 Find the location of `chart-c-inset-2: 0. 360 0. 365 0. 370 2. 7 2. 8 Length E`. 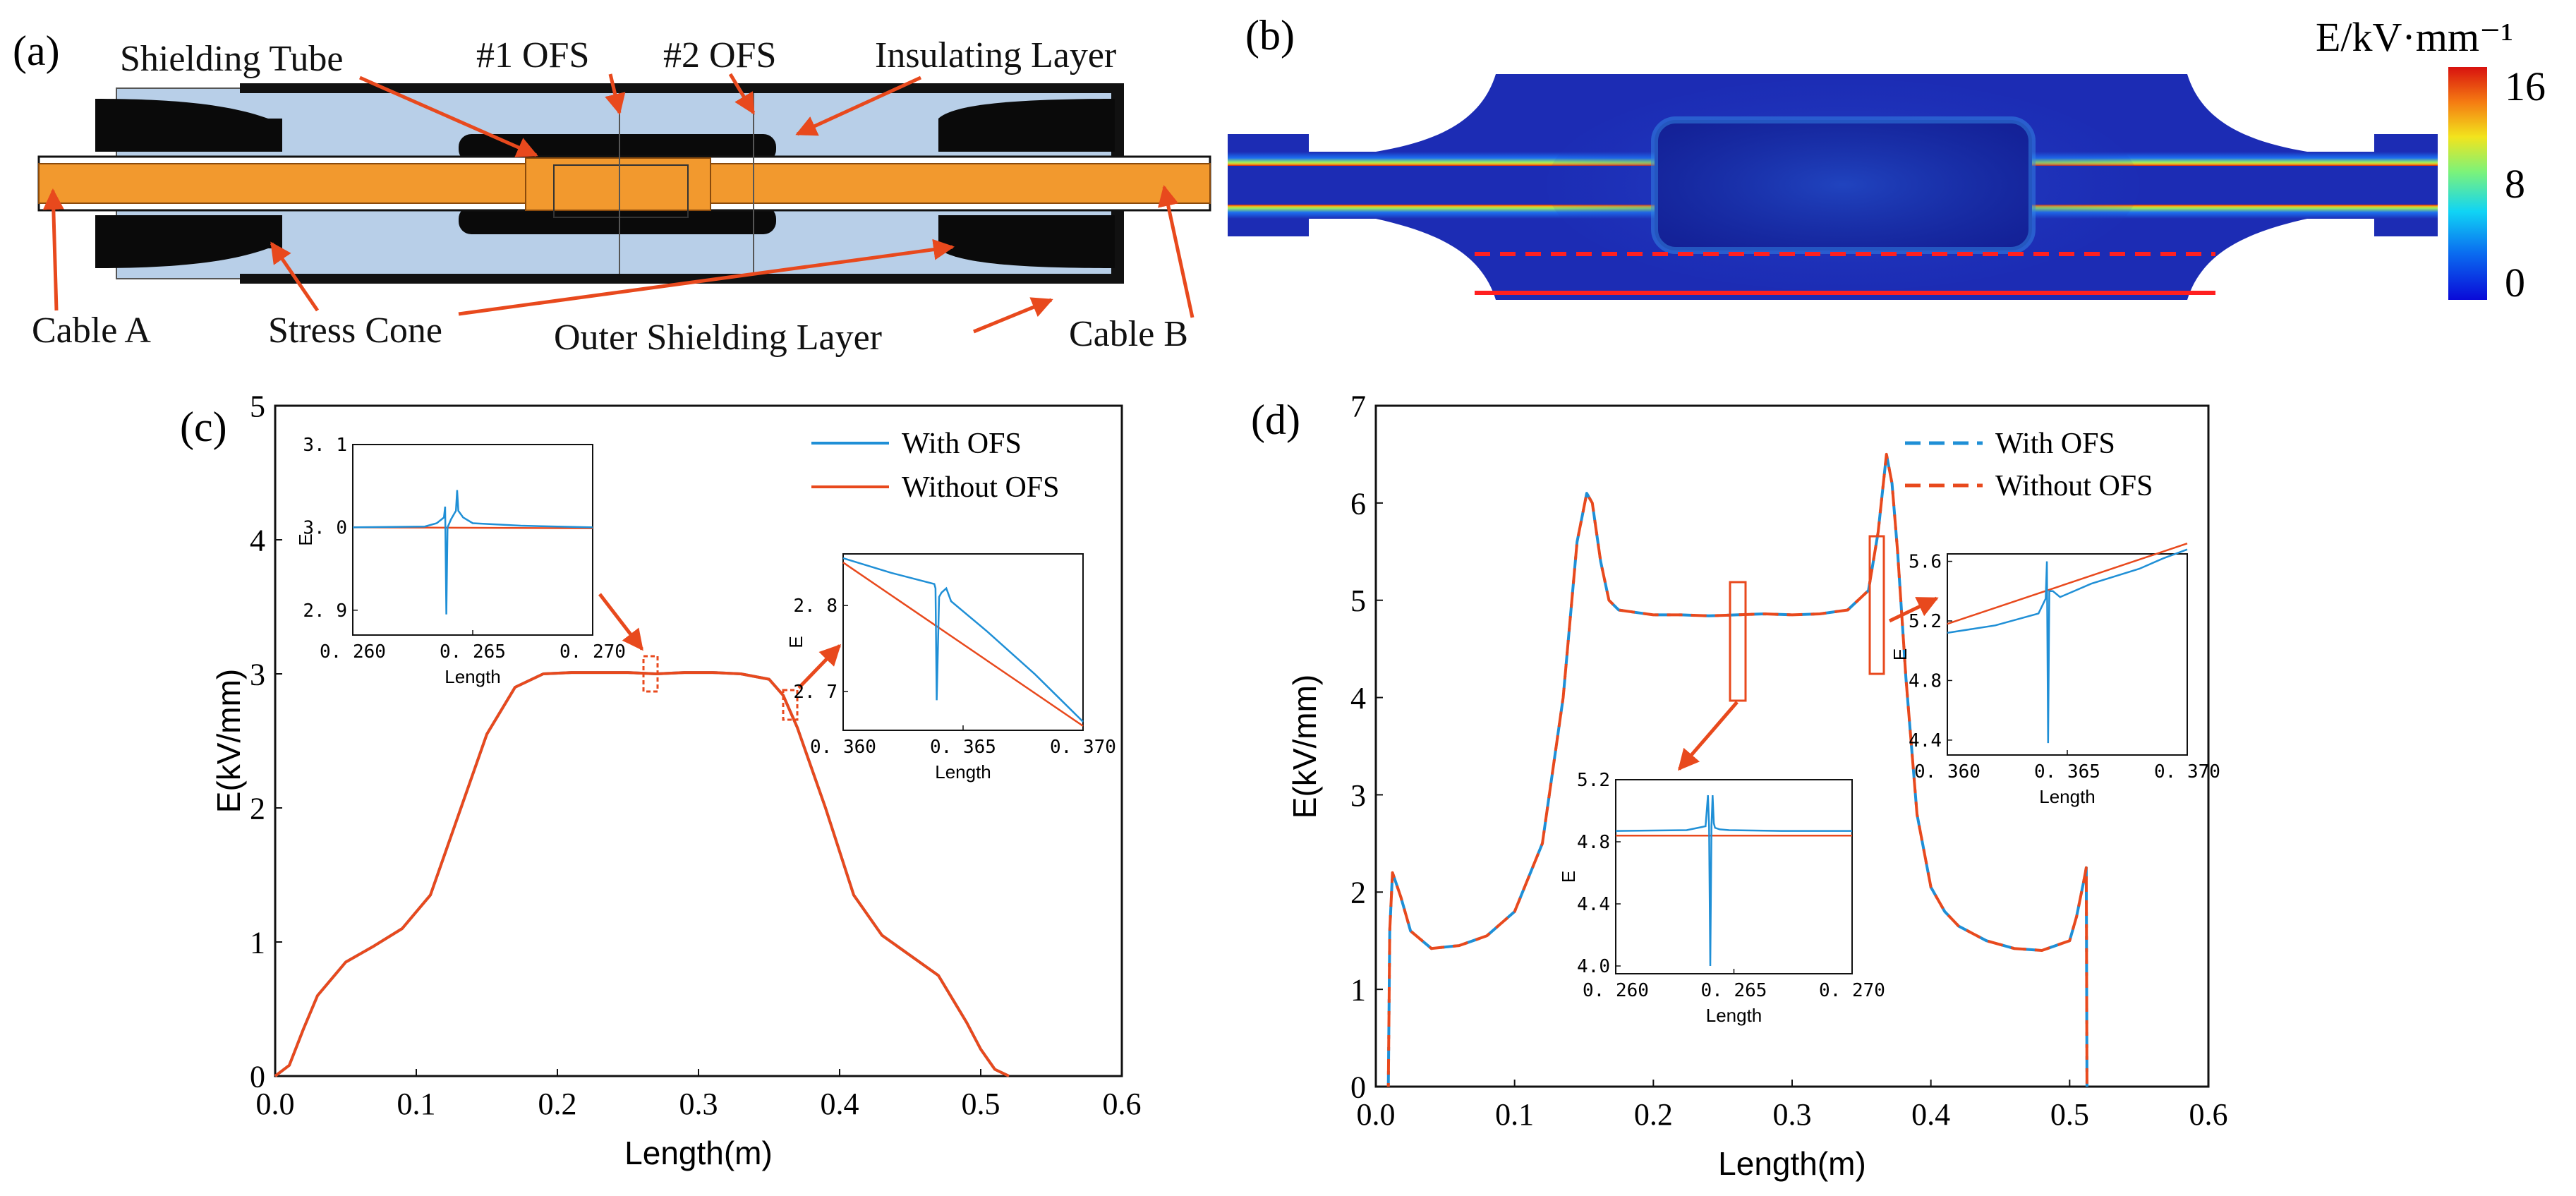

chart-c-inset-2: 0. 360 0. 365 0. 370 2. 7 2. 8 Length E is located at coordinates (951, 668).